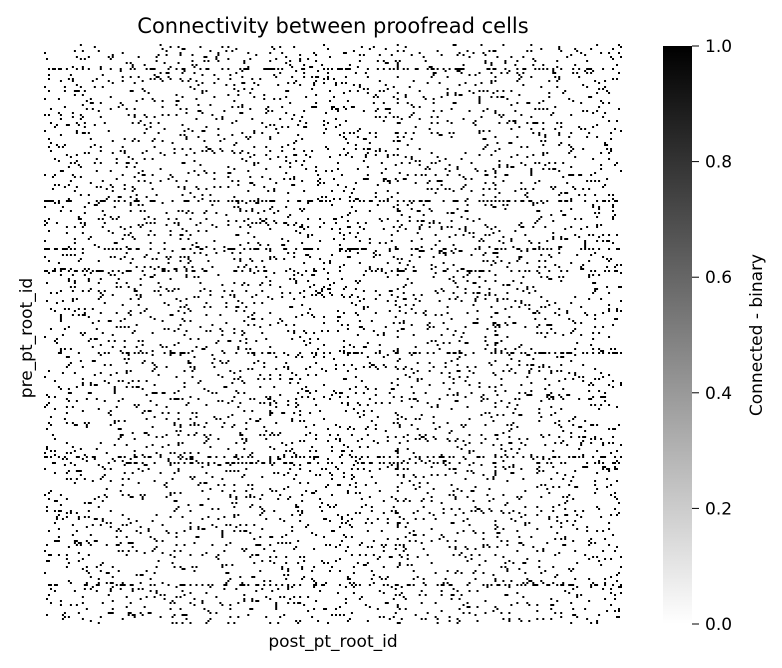 The image size is (782, 668). Describe the element at coordinates (718, 625) in the screenshot. I see `colorbar-tick-label: 0.0` at that location.